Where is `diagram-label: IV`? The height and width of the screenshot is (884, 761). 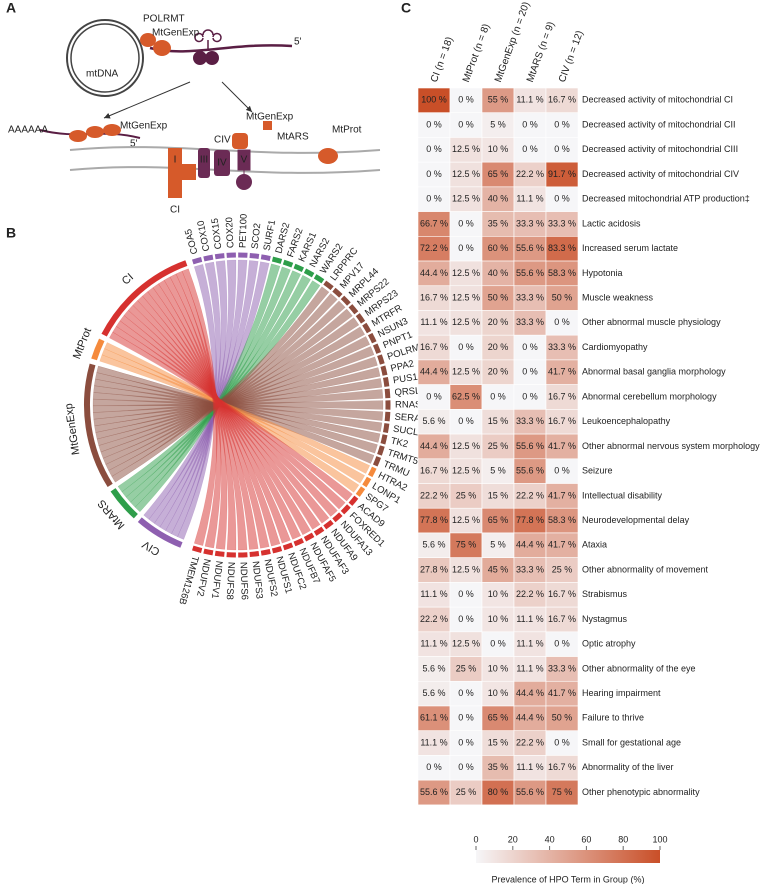
diagram-label: IV is located at coordinates (222, 163).